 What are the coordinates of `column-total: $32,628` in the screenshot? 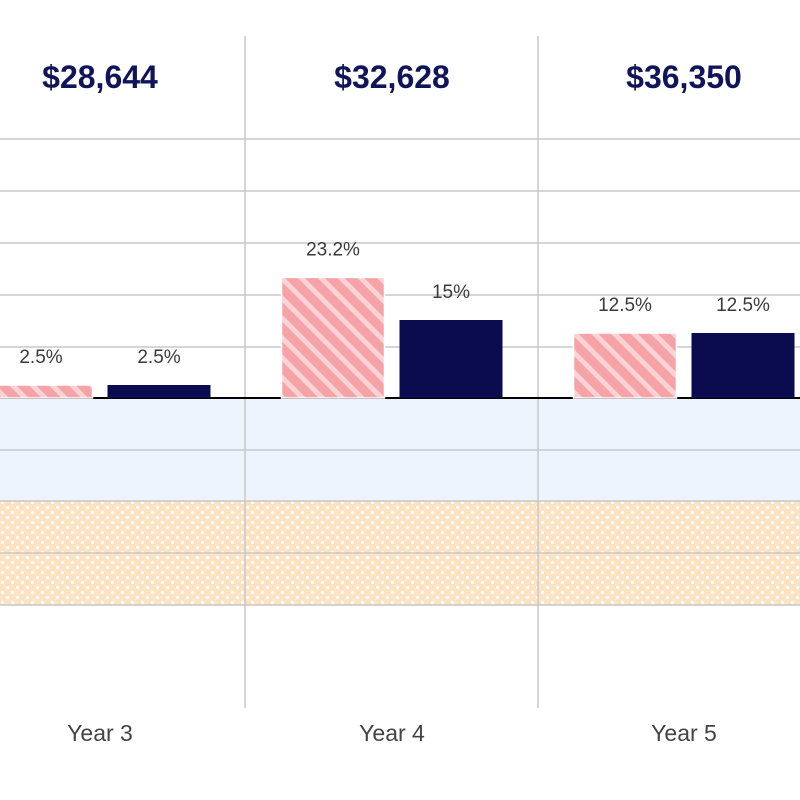 It's located at (392, 77).